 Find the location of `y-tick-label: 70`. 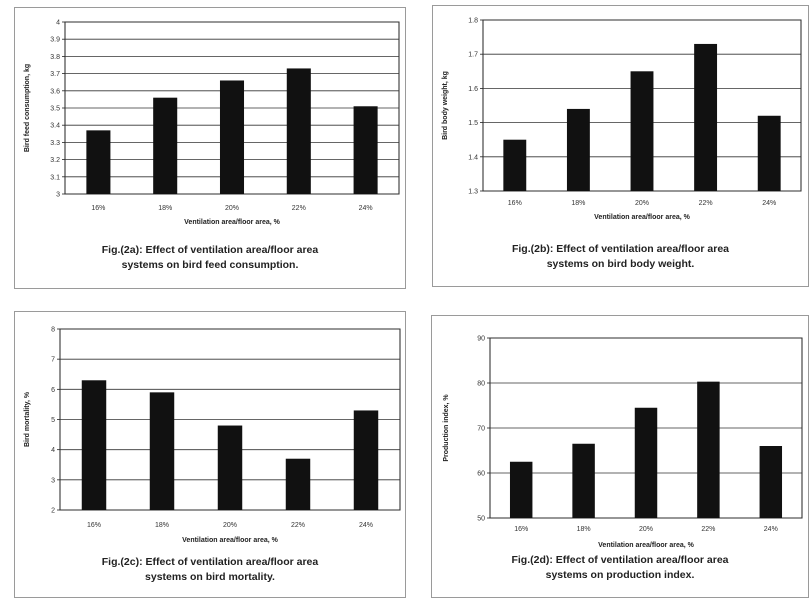

y-tick-label: 70 is located at coordinates (481, 429).